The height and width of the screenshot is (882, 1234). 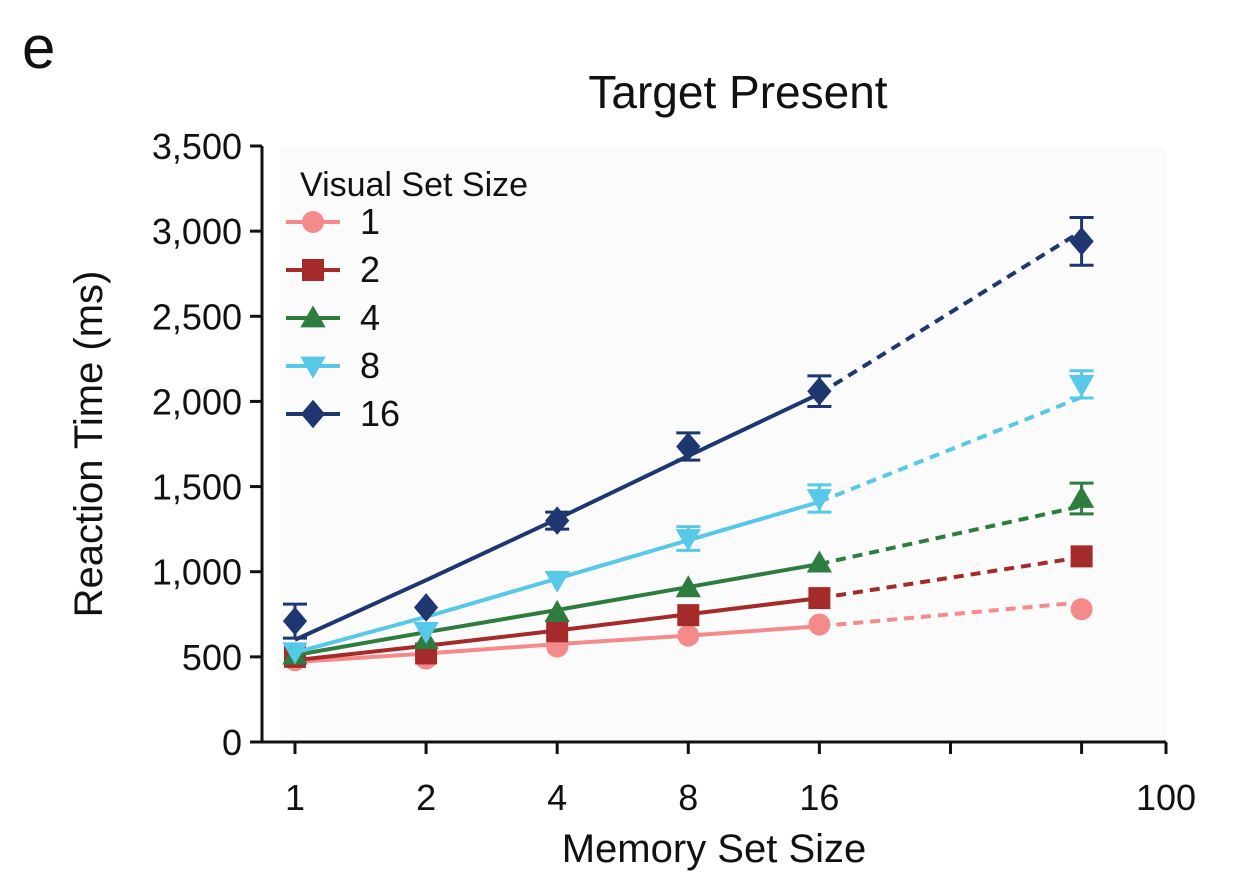 What do you see at coordinates (333, 221) in the screenshot?
I see `legend-item-1: 1` at bounding box center [333, 221].